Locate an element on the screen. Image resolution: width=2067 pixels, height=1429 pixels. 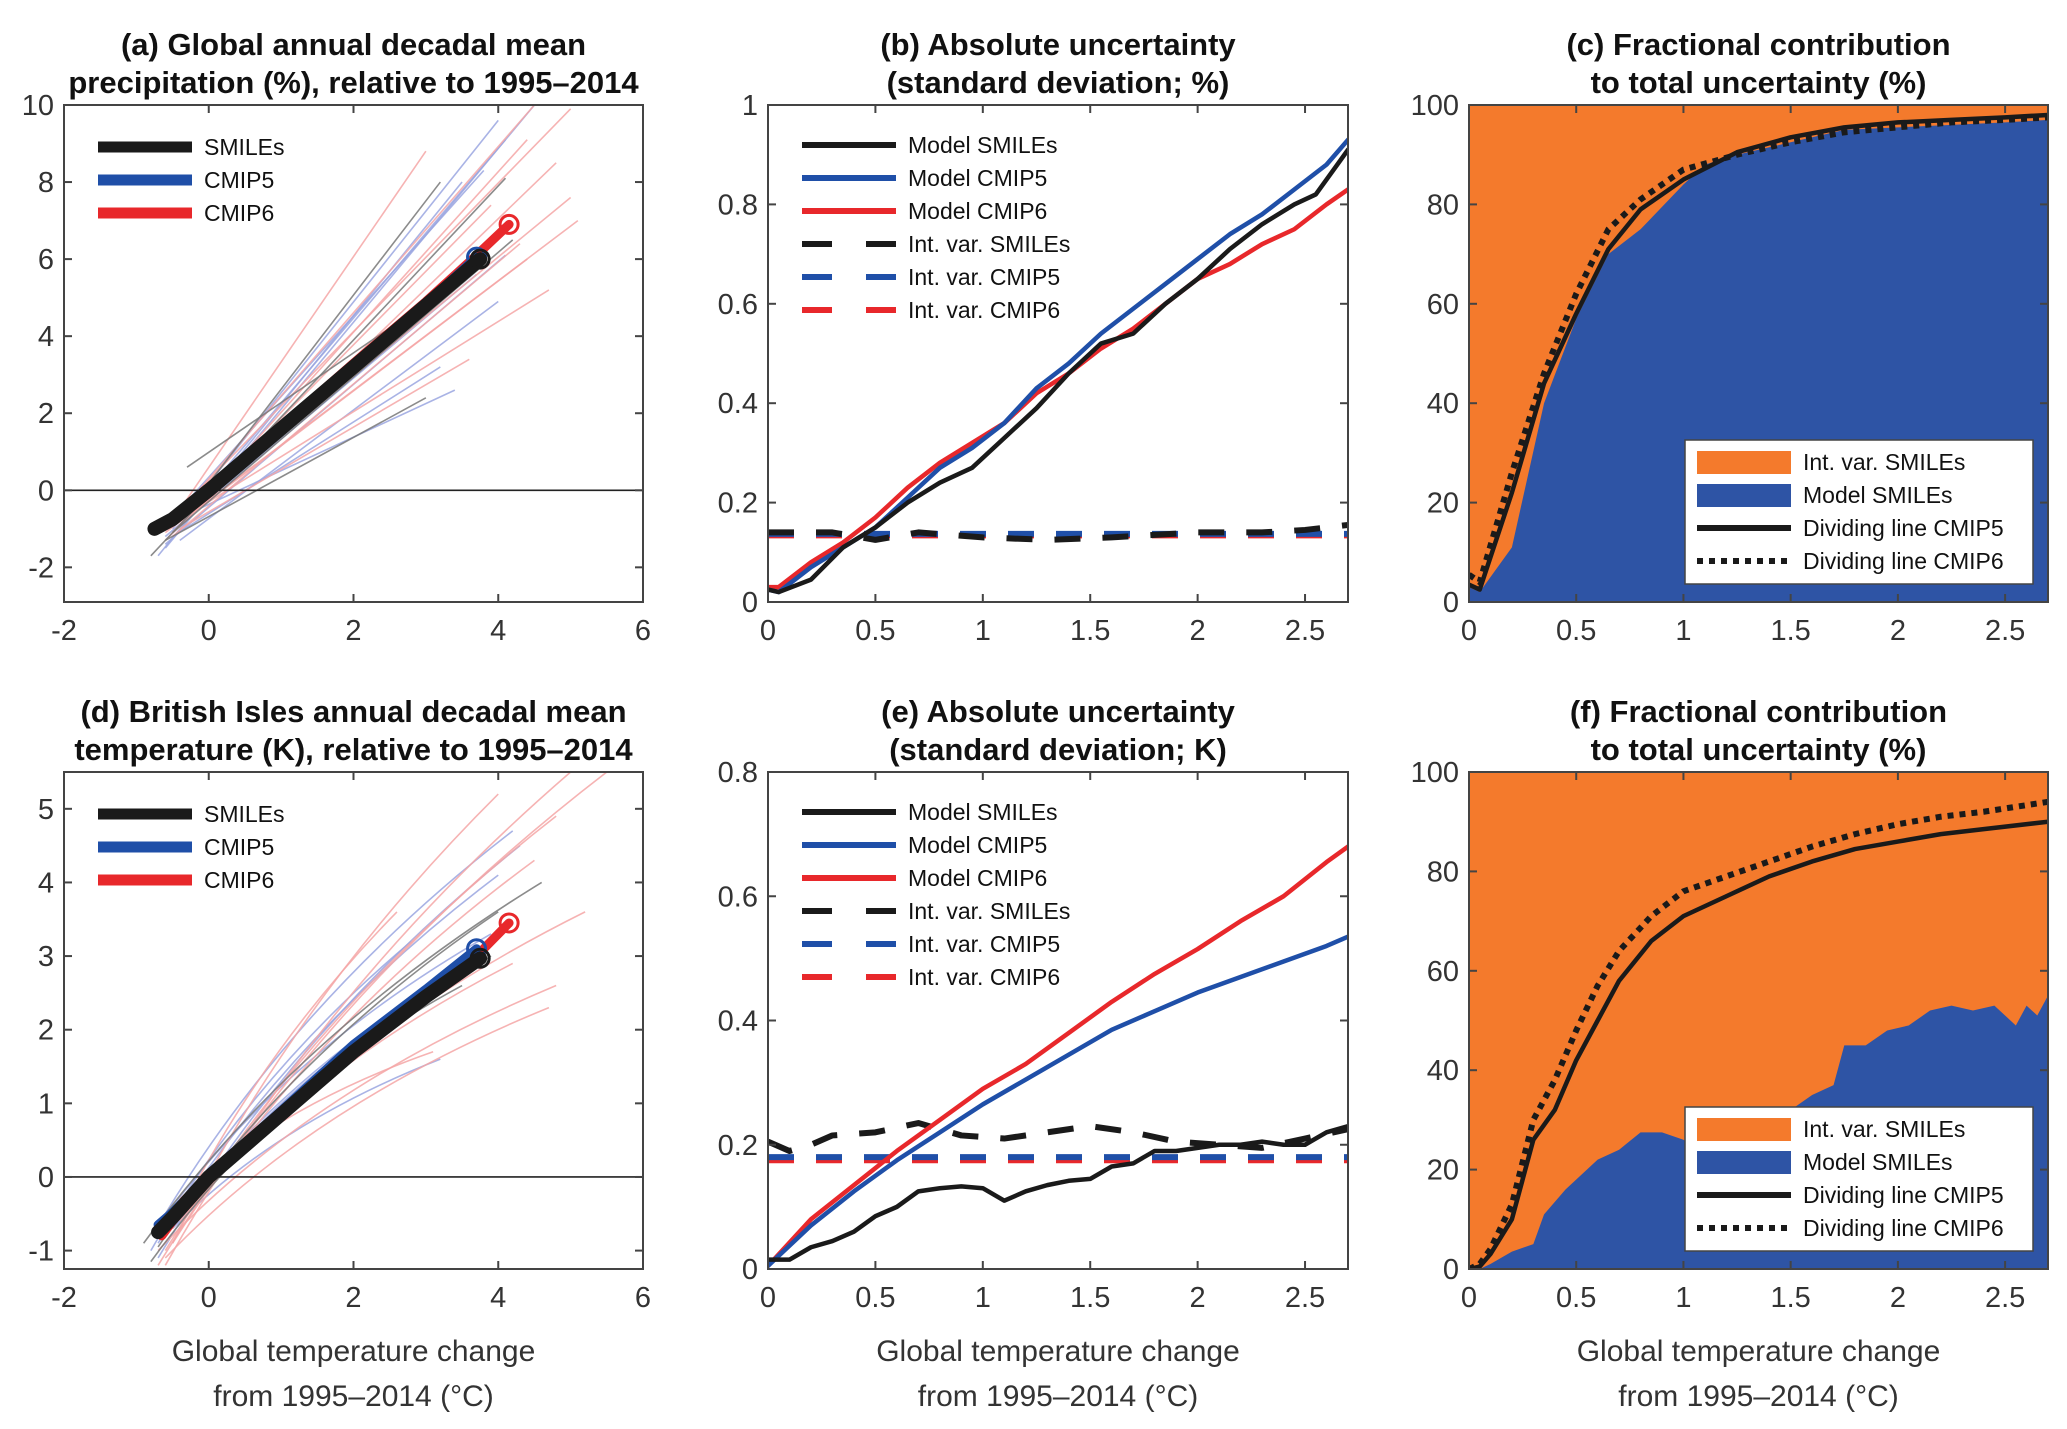
y-tick-label: -2 is located at coordinates (41, 568).